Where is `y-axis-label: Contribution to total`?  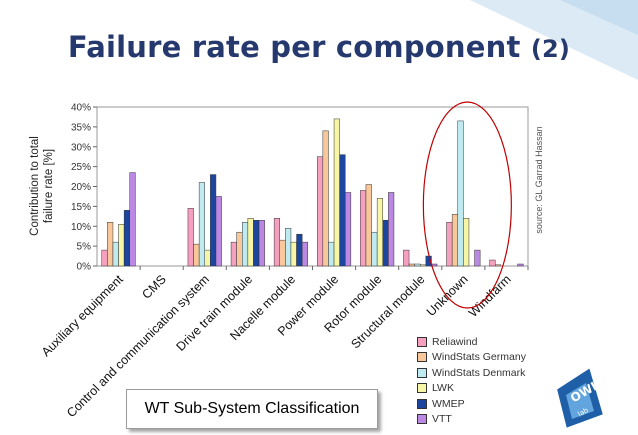 y-axis-label: Contribution to total is located at coordinates (35, 186).